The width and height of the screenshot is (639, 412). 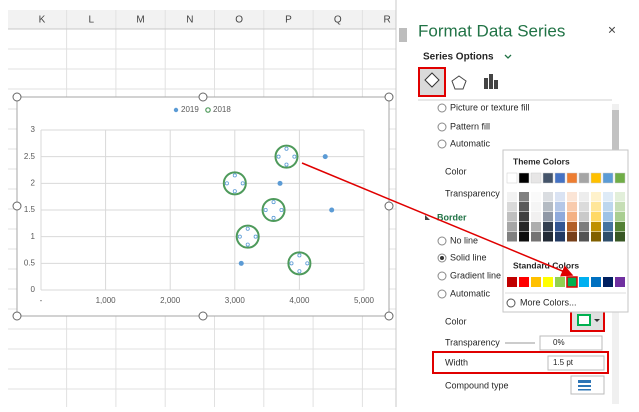 I want to click on column-header: R, so click(x=386, y=20).